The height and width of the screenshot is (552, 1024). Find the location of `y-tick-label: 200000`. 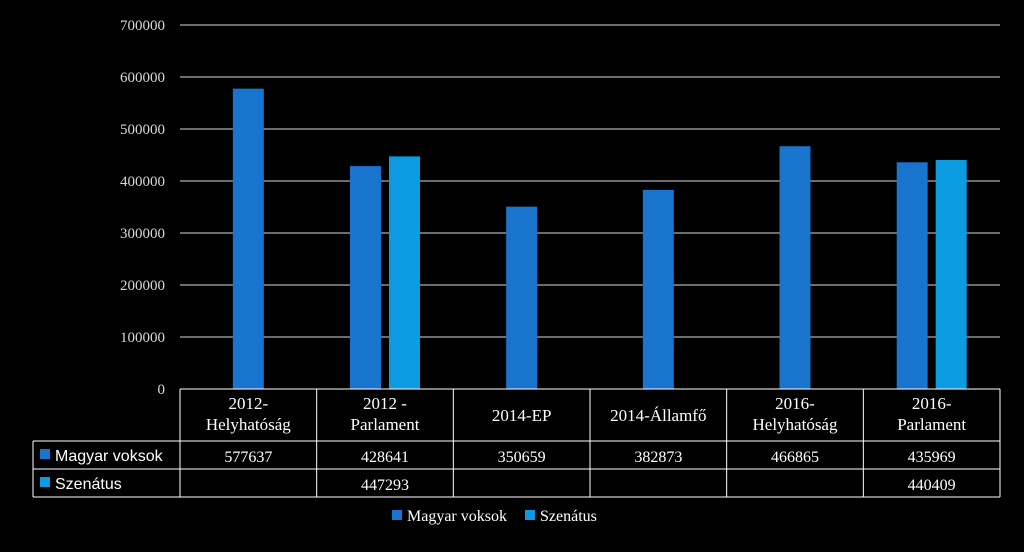

y-tick-label: 200000 is located at coordinates (142, 286).